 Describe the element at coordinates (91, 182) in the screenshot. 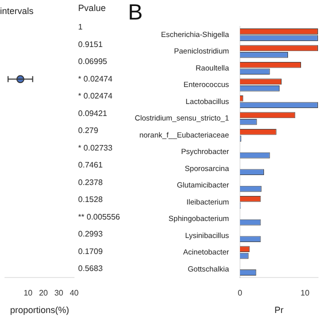

I see `y-tick-label: 0.2378` at that location.